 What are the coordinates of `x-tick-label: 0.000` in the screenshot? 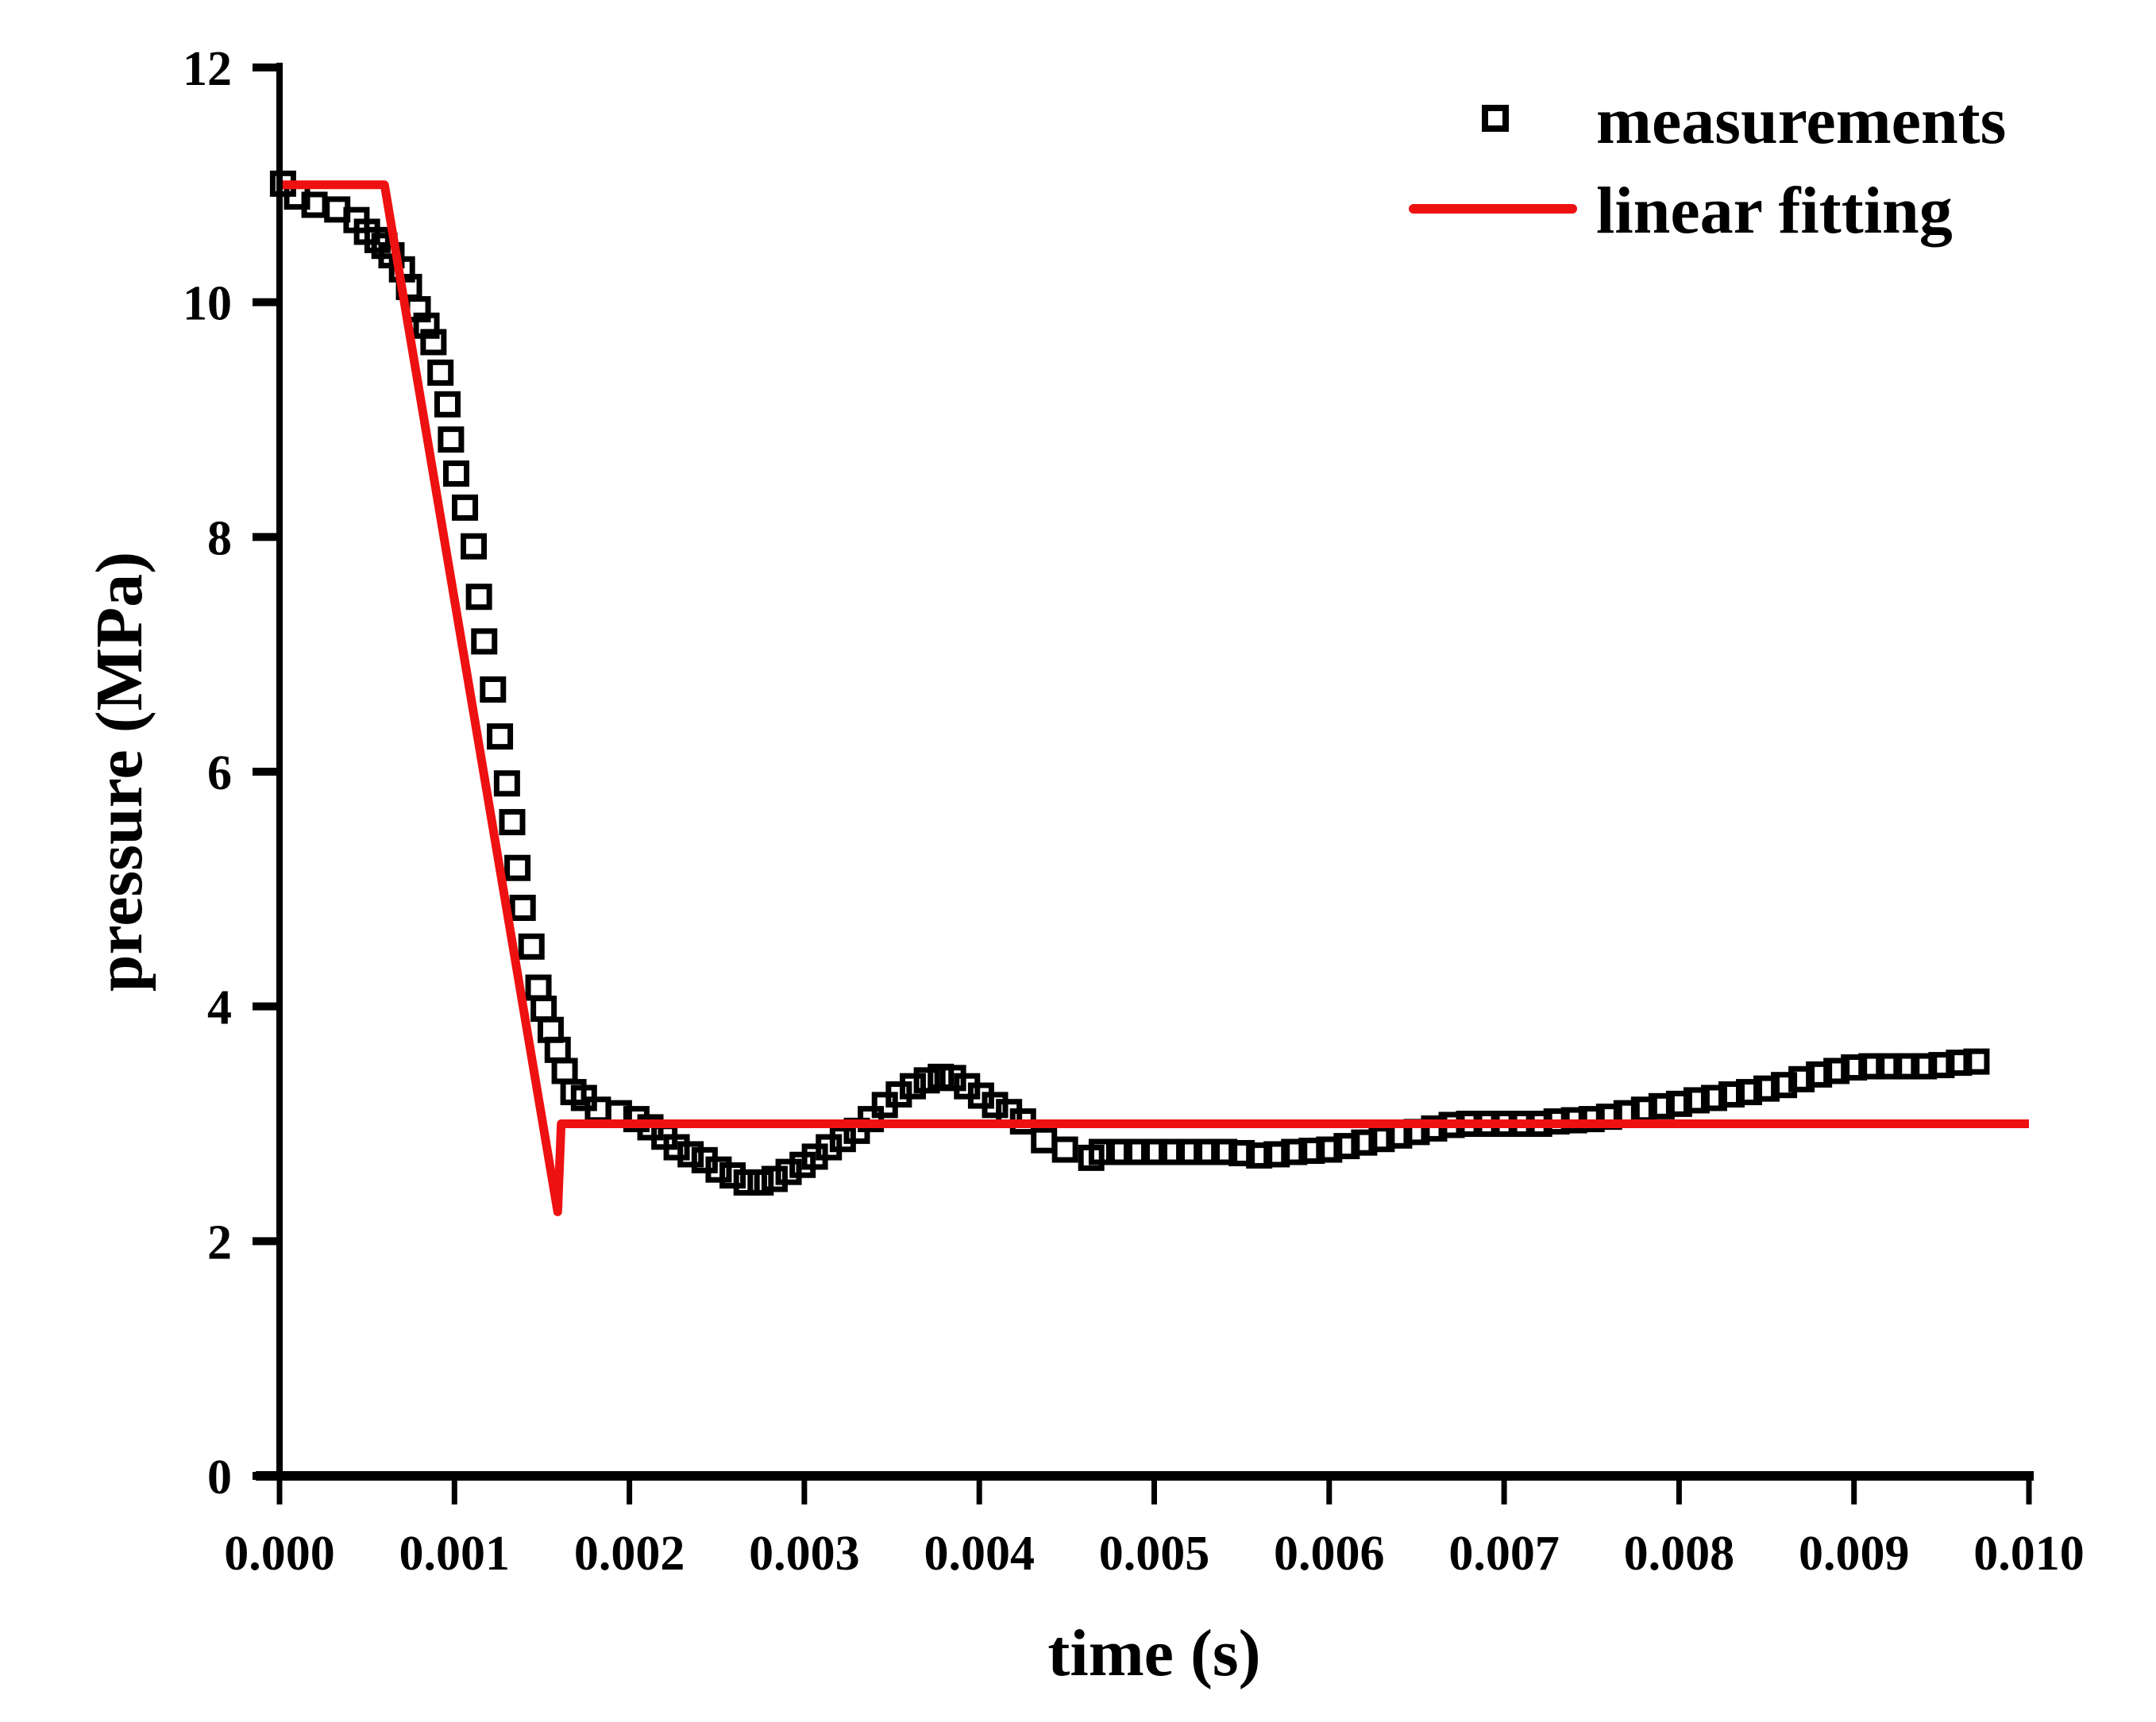 It's located at (280, 1554).